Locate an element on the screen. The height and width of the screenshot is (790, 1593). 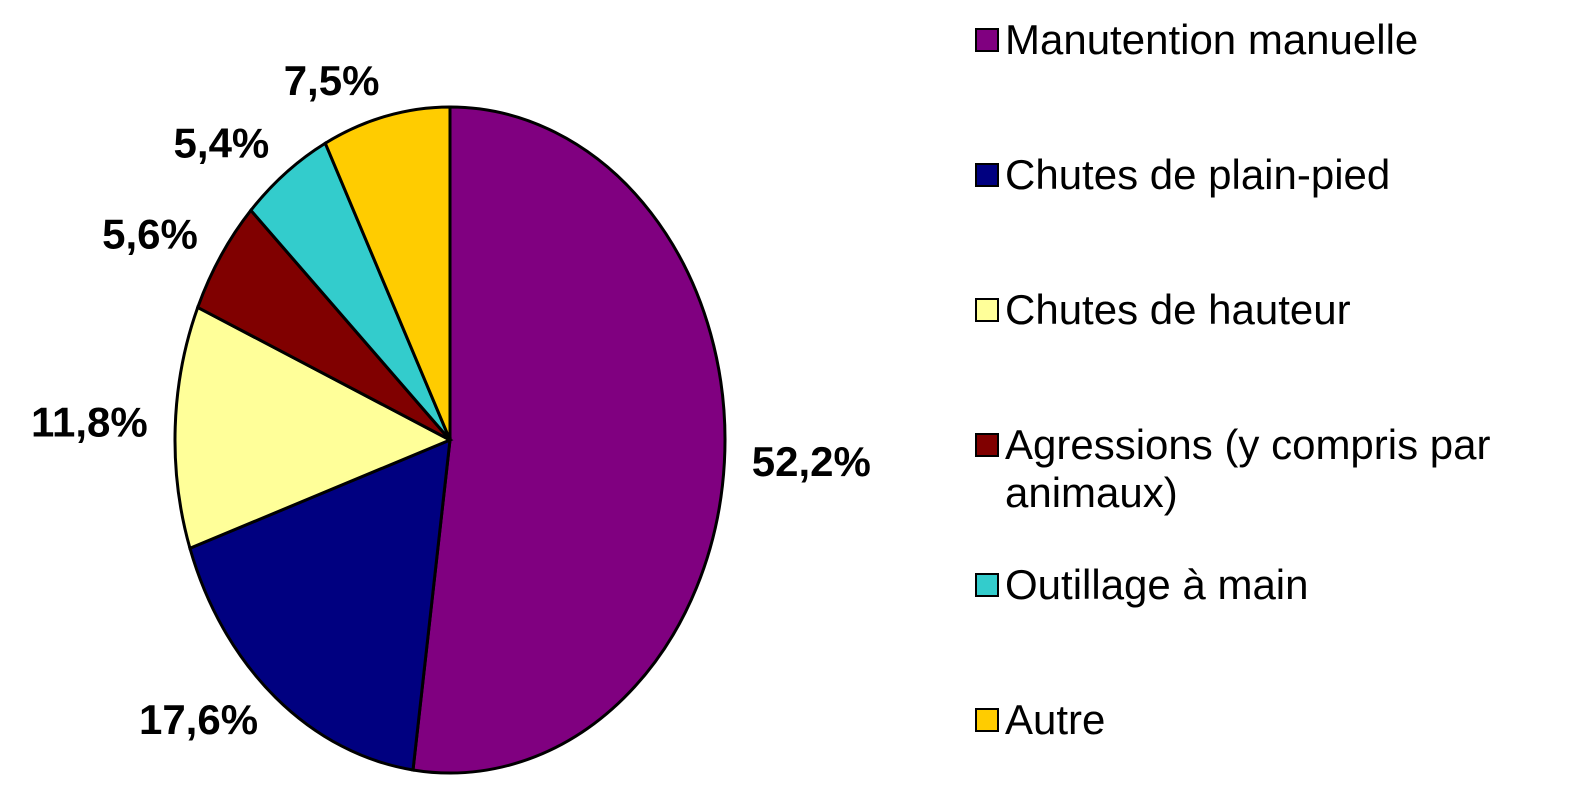
data-label: 17,6% is located at coordinates (198, 719).